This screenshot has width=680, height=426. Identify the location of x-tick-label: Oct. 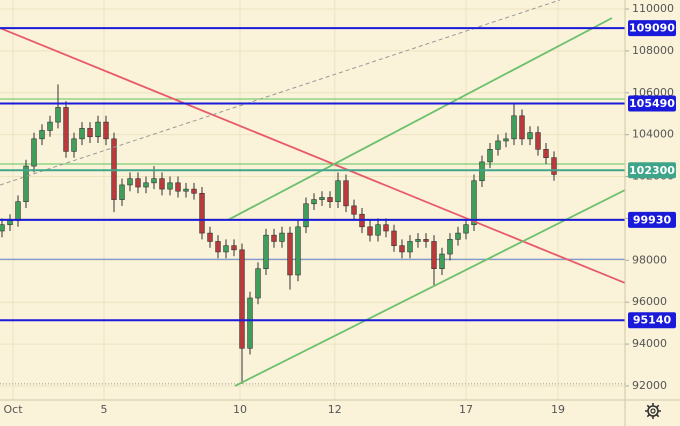
(13, 409).